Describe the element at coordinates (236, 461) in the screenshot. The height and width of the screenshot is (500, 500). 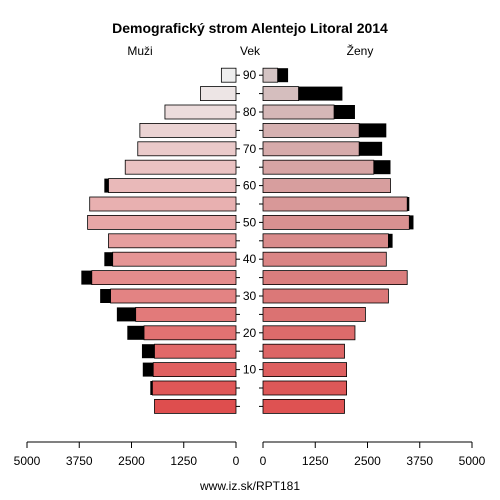
I see `male-x-tick-label: 0` at that location.